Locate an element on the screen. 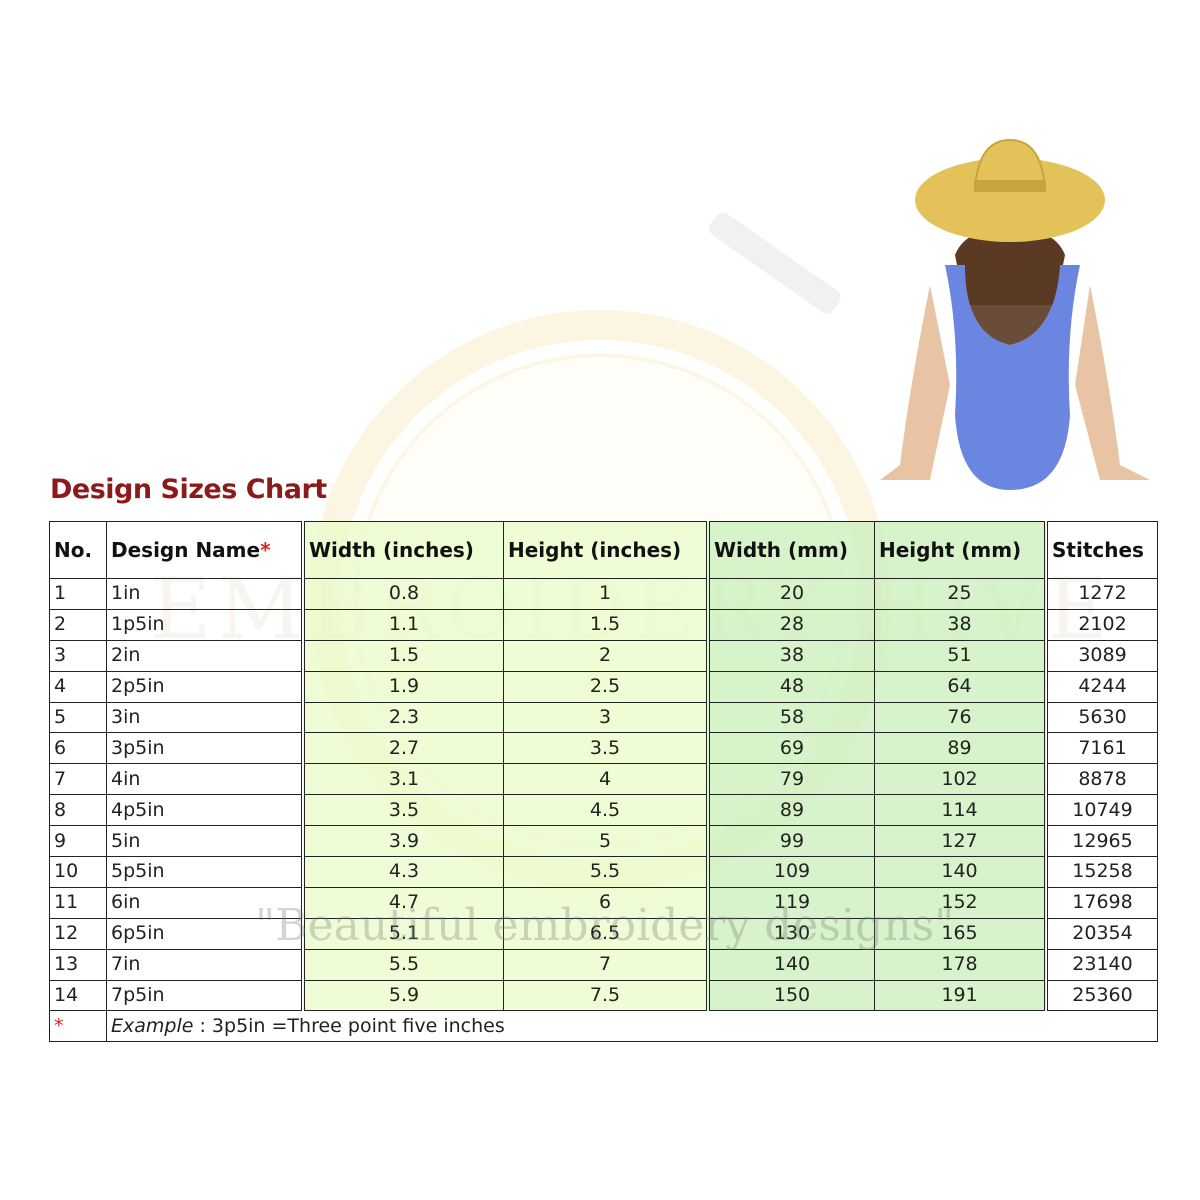  cell-height-mm: 25 is located at coordinates (960, 594).